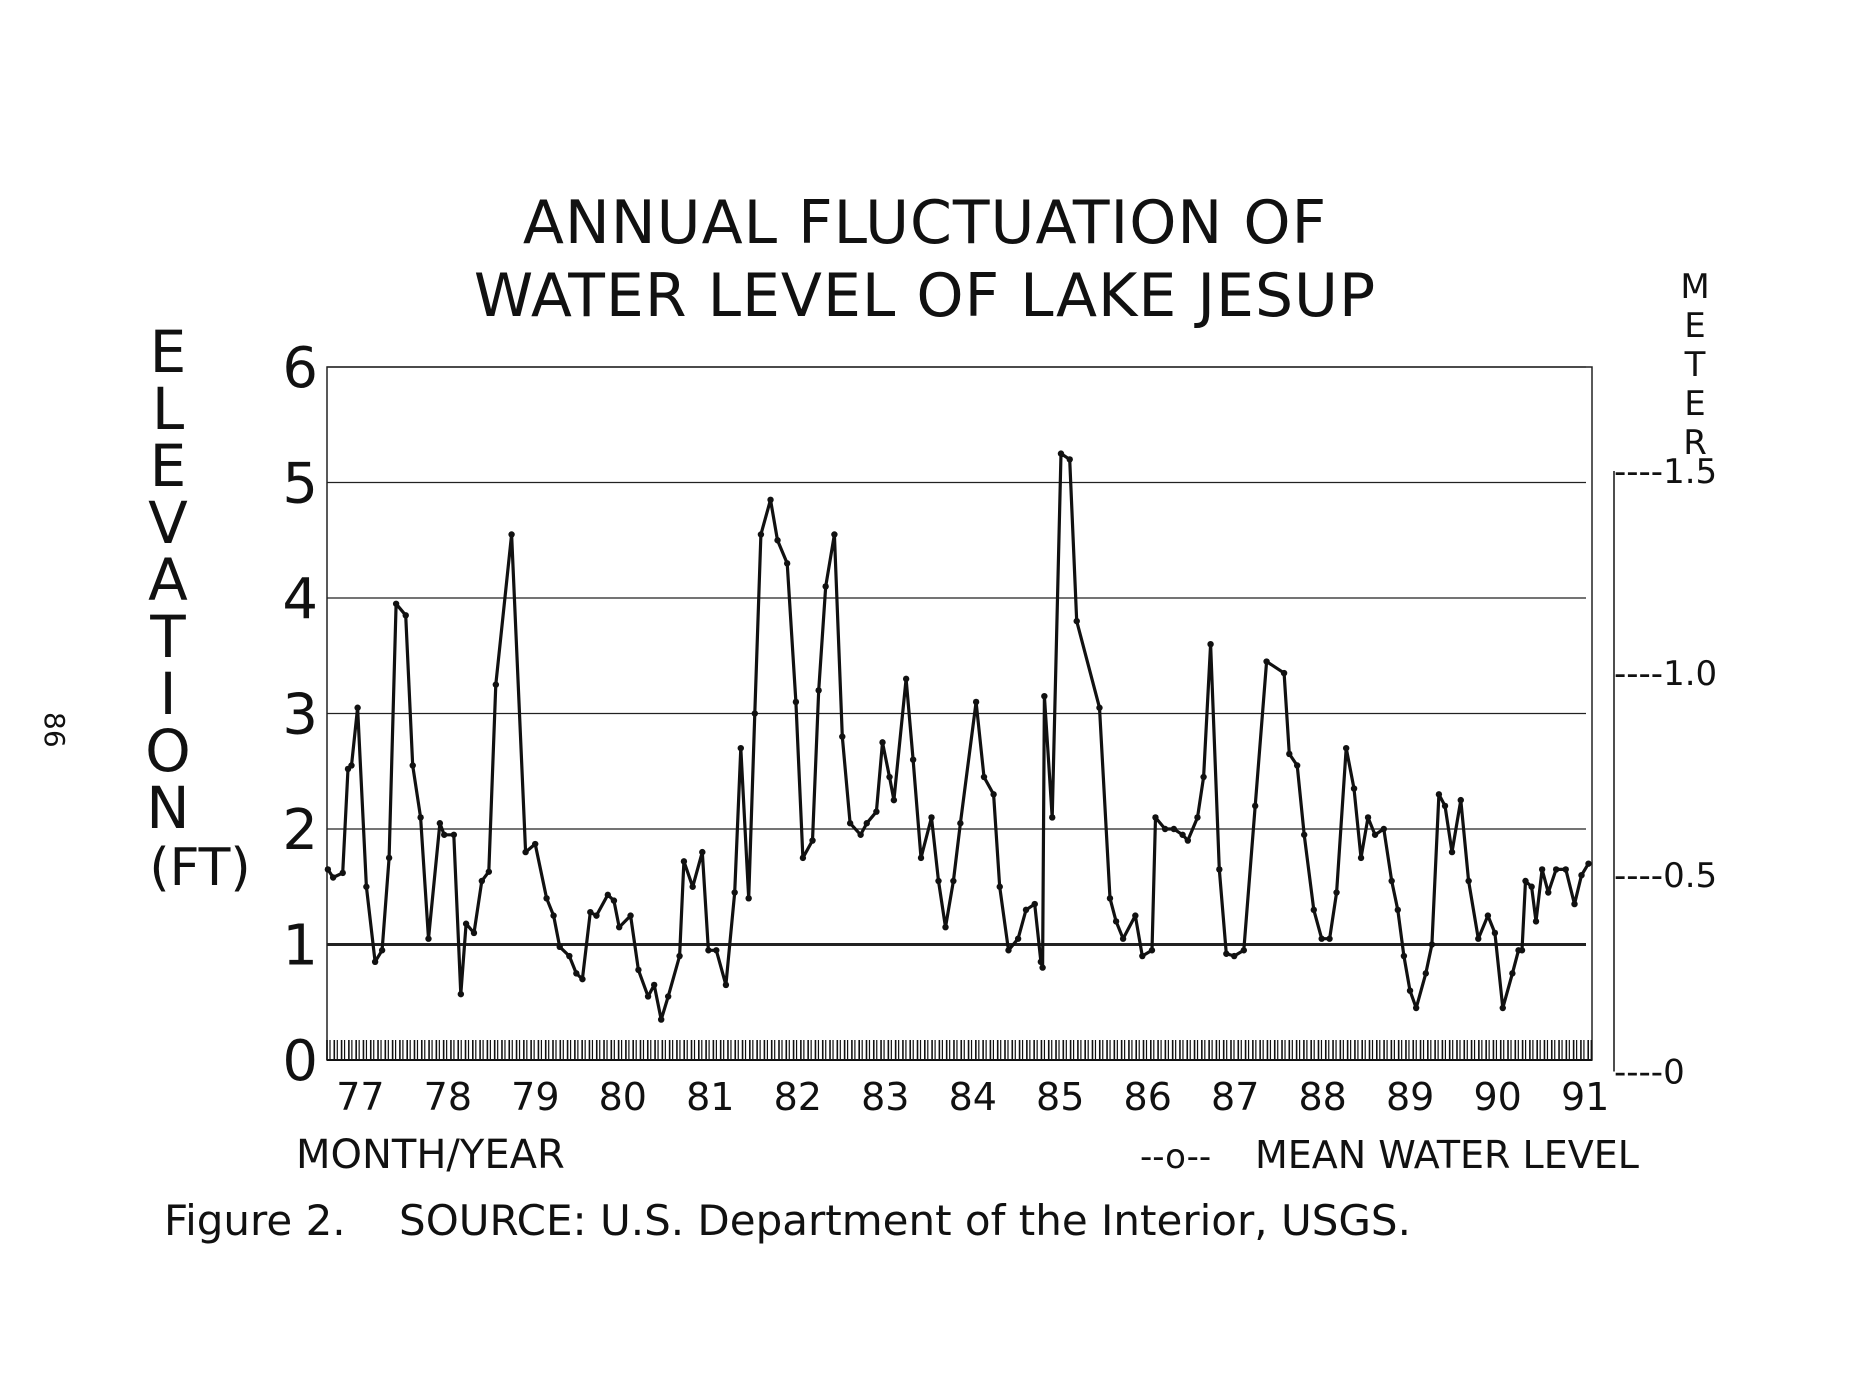  I want to click on x-tick-label: 80, so click(623, 1097).